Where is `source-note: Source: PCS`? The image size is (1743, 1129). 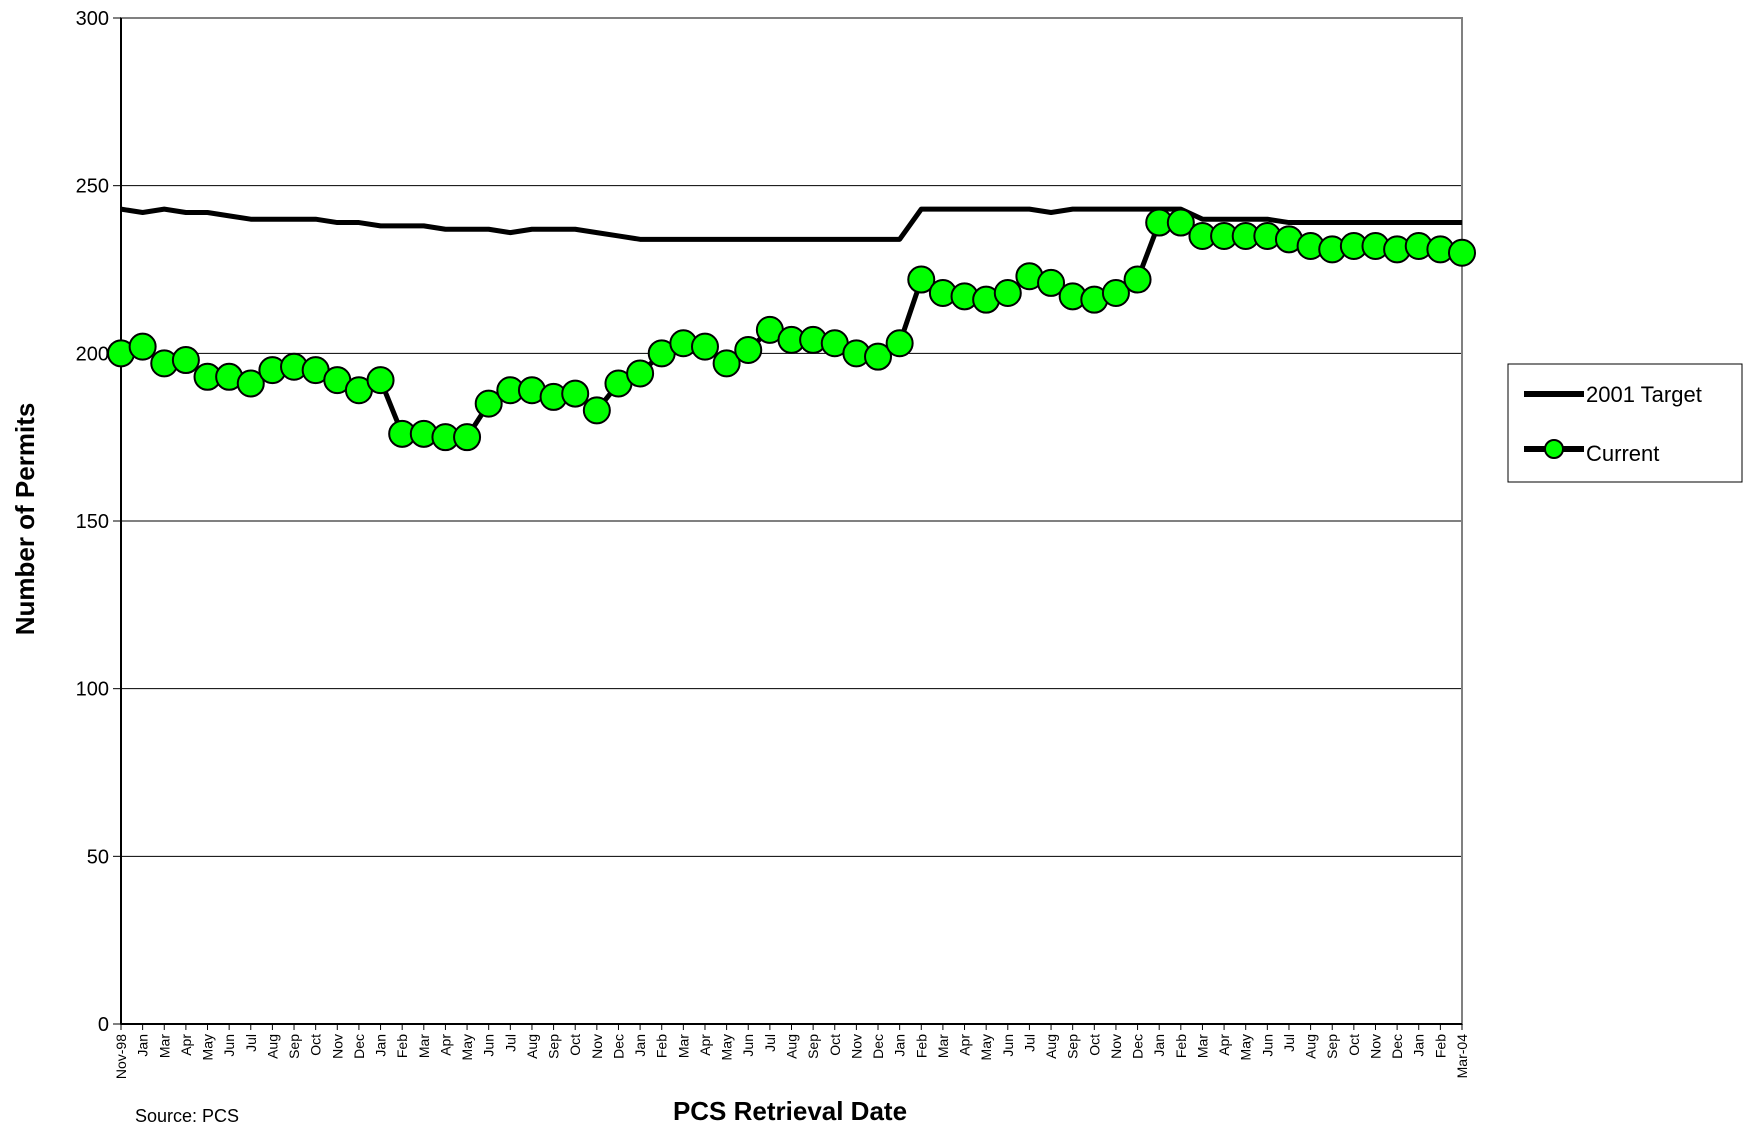 source-note: Source: PCS is located at coordinates (187, 1116).